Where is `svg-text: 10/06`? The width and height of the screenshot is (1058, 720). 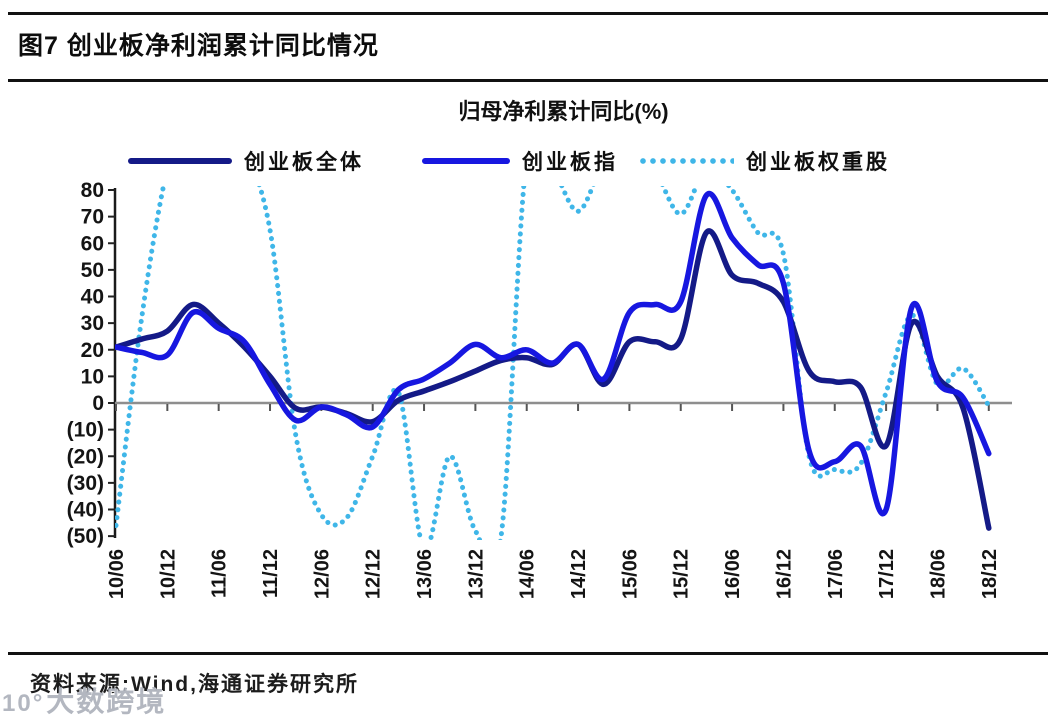
svg-text: 10/06 is located at coordinates (117, 574).